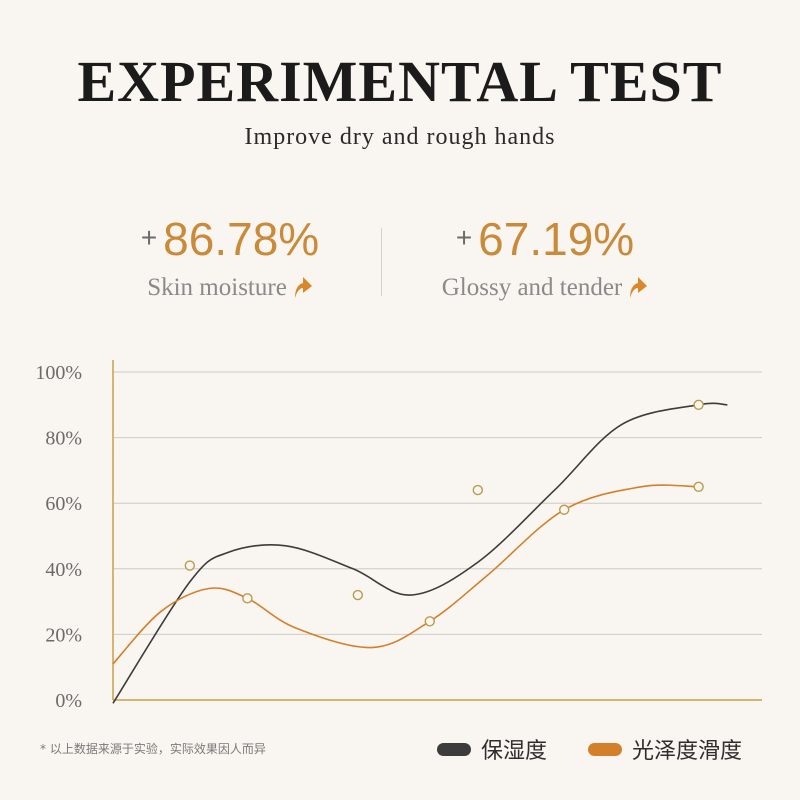  Describe the element at coordinates (556, 239) in the screenshot. I see `stat-percent: 67.19%` at that location.